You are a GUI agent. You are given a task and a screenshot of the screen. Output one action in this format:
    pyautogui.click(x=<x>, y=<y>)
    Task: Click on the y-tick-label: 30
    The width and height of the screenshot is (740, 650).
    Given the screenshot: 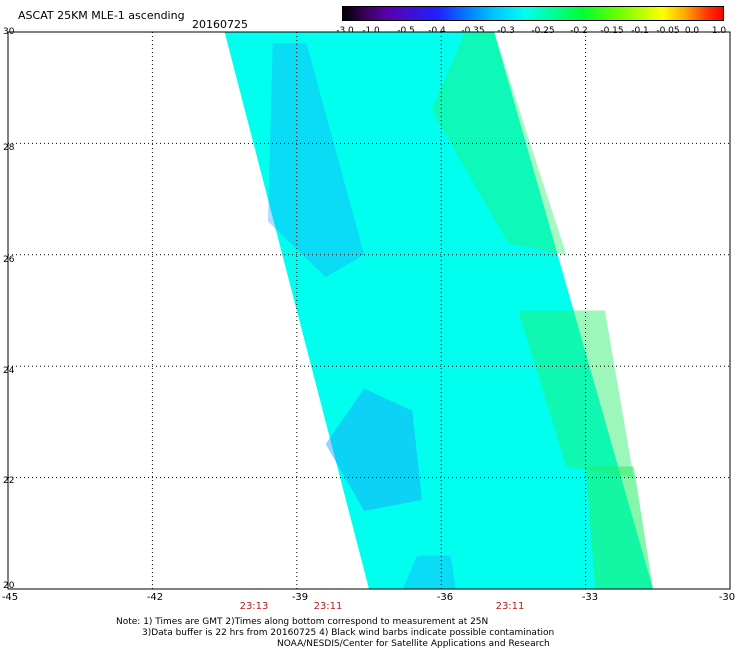 What is the action you would take?
    pyautogui.click(x=9, y=32)
    